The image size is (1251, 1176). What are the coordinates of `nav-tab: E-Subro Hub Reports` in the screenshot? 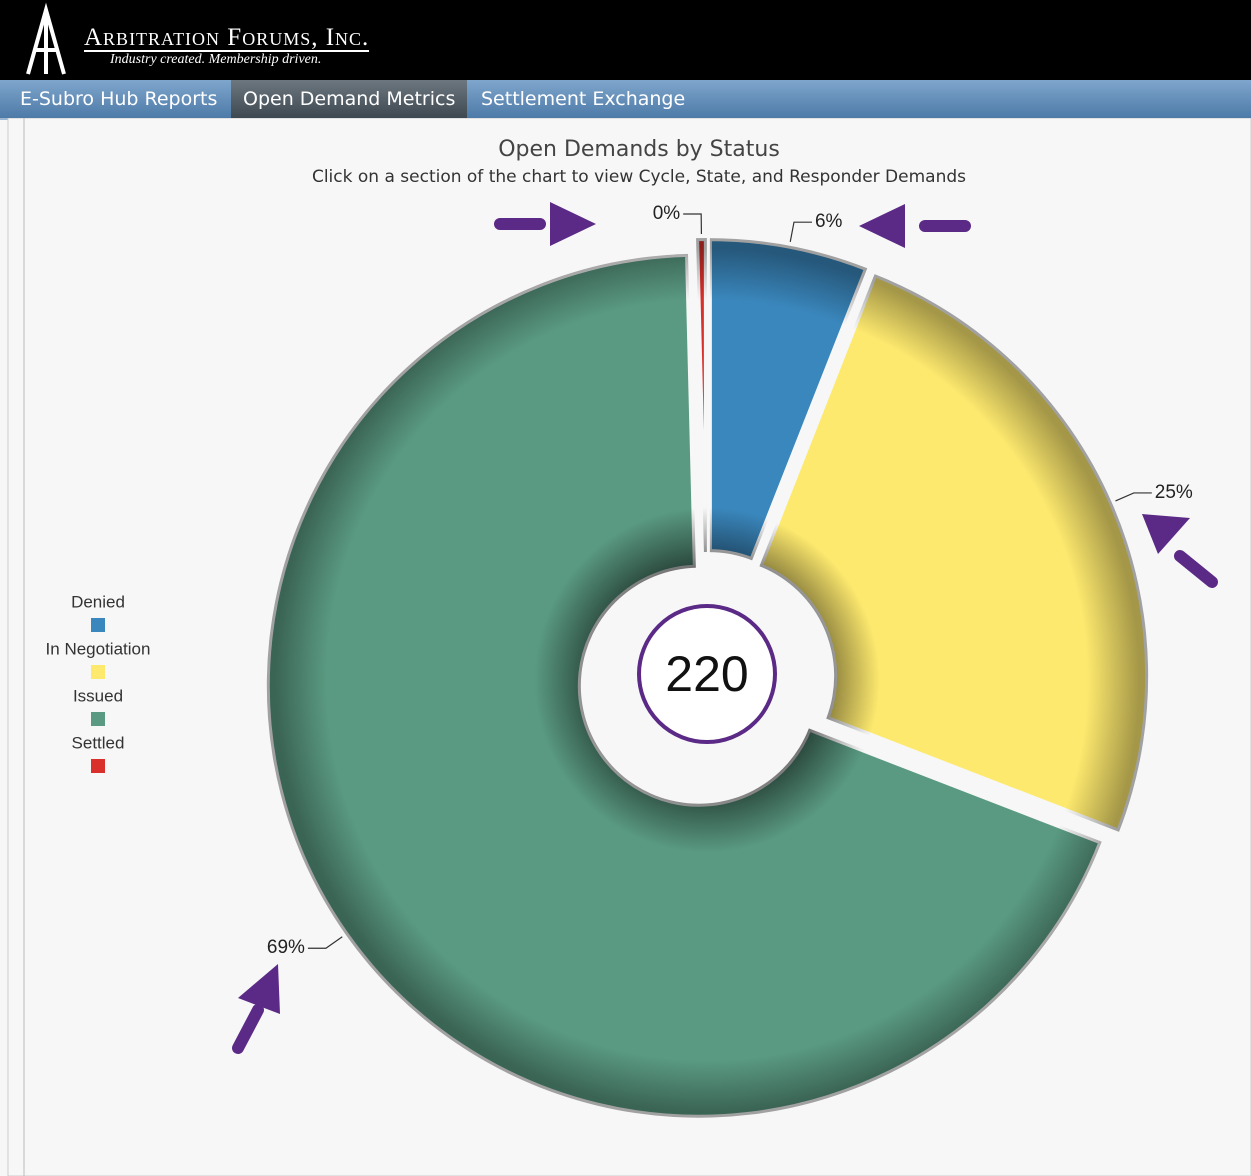 It's located at (119, 99).